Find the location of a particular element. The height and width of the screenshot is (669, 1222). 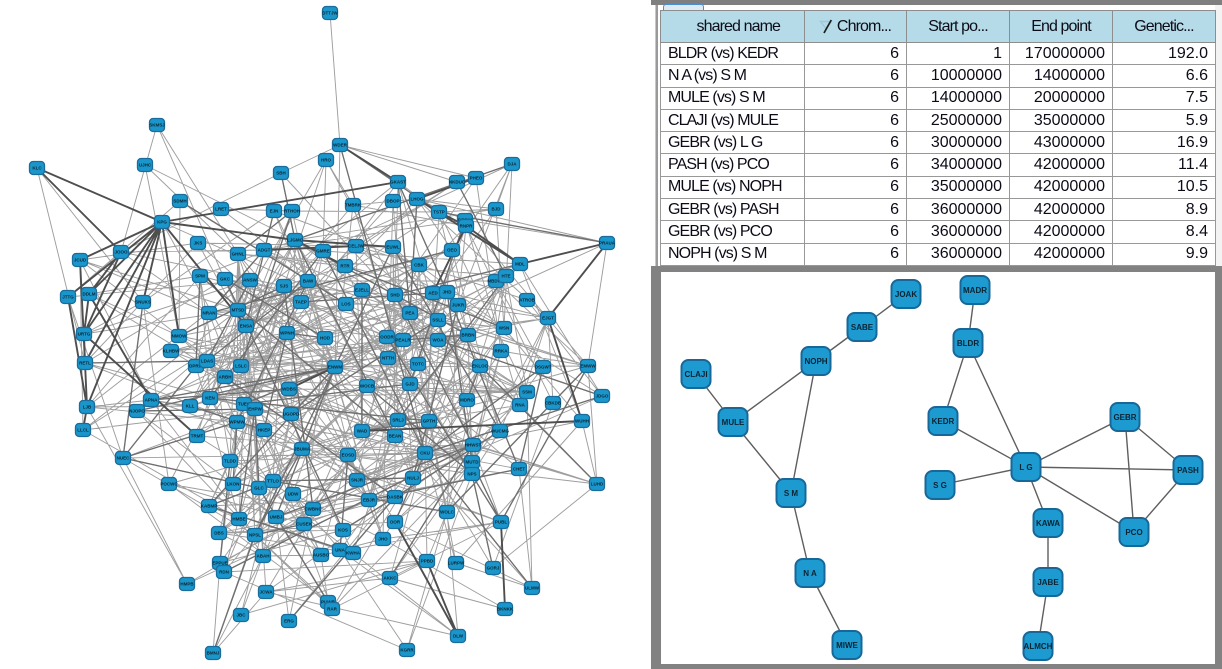

svg-text: HOD is located at coordinates (325, 338).